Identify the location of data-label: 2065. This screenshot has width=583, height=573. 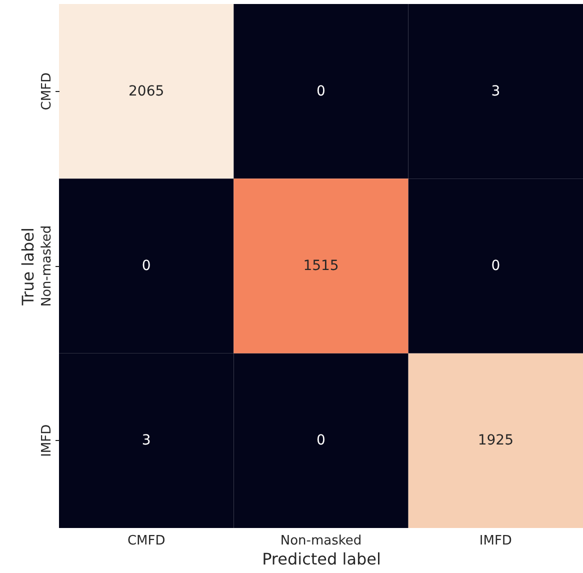
(146, 91).